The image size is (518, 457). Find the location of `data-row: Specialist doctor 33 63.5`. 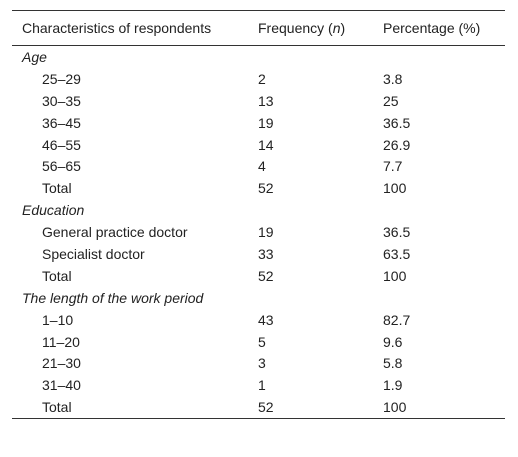

data-row: Specialist doctor 33 63.5 is located at coordinates (258, 254).